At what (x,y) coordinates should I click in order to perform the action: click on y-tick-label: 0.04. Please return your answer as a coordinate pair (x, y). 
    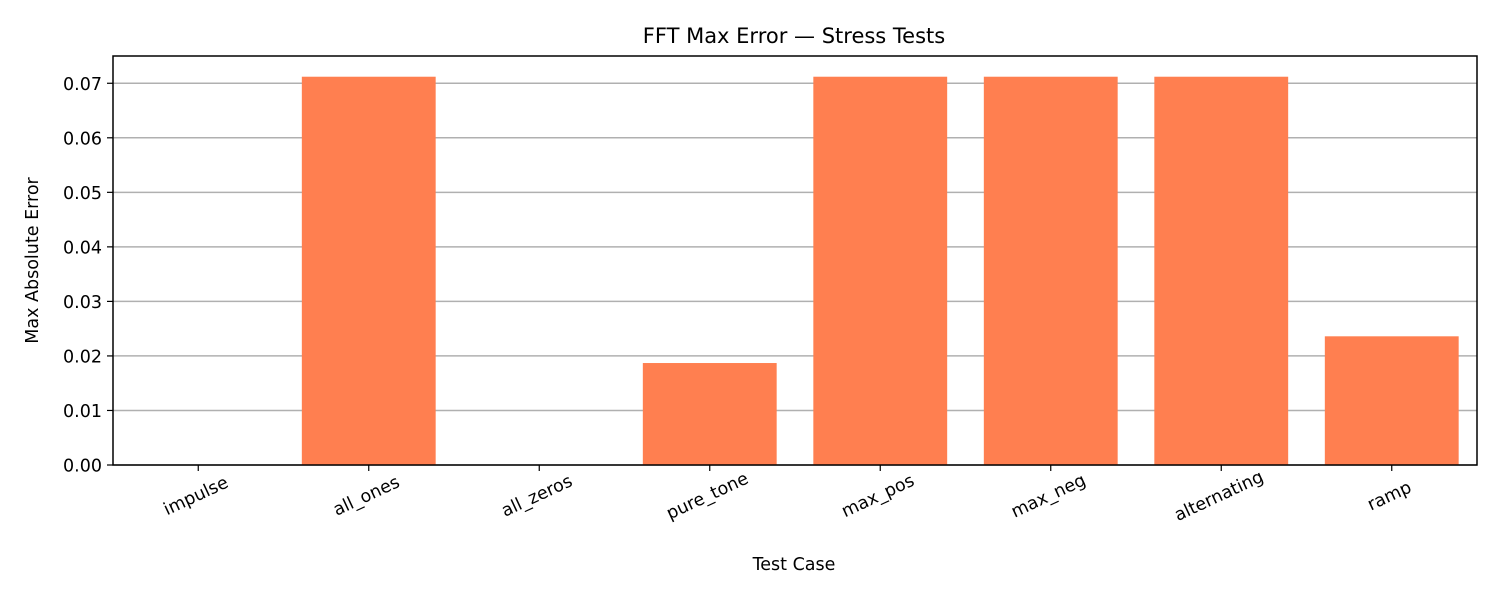
    Looking at the image, I should click on (82, 248).